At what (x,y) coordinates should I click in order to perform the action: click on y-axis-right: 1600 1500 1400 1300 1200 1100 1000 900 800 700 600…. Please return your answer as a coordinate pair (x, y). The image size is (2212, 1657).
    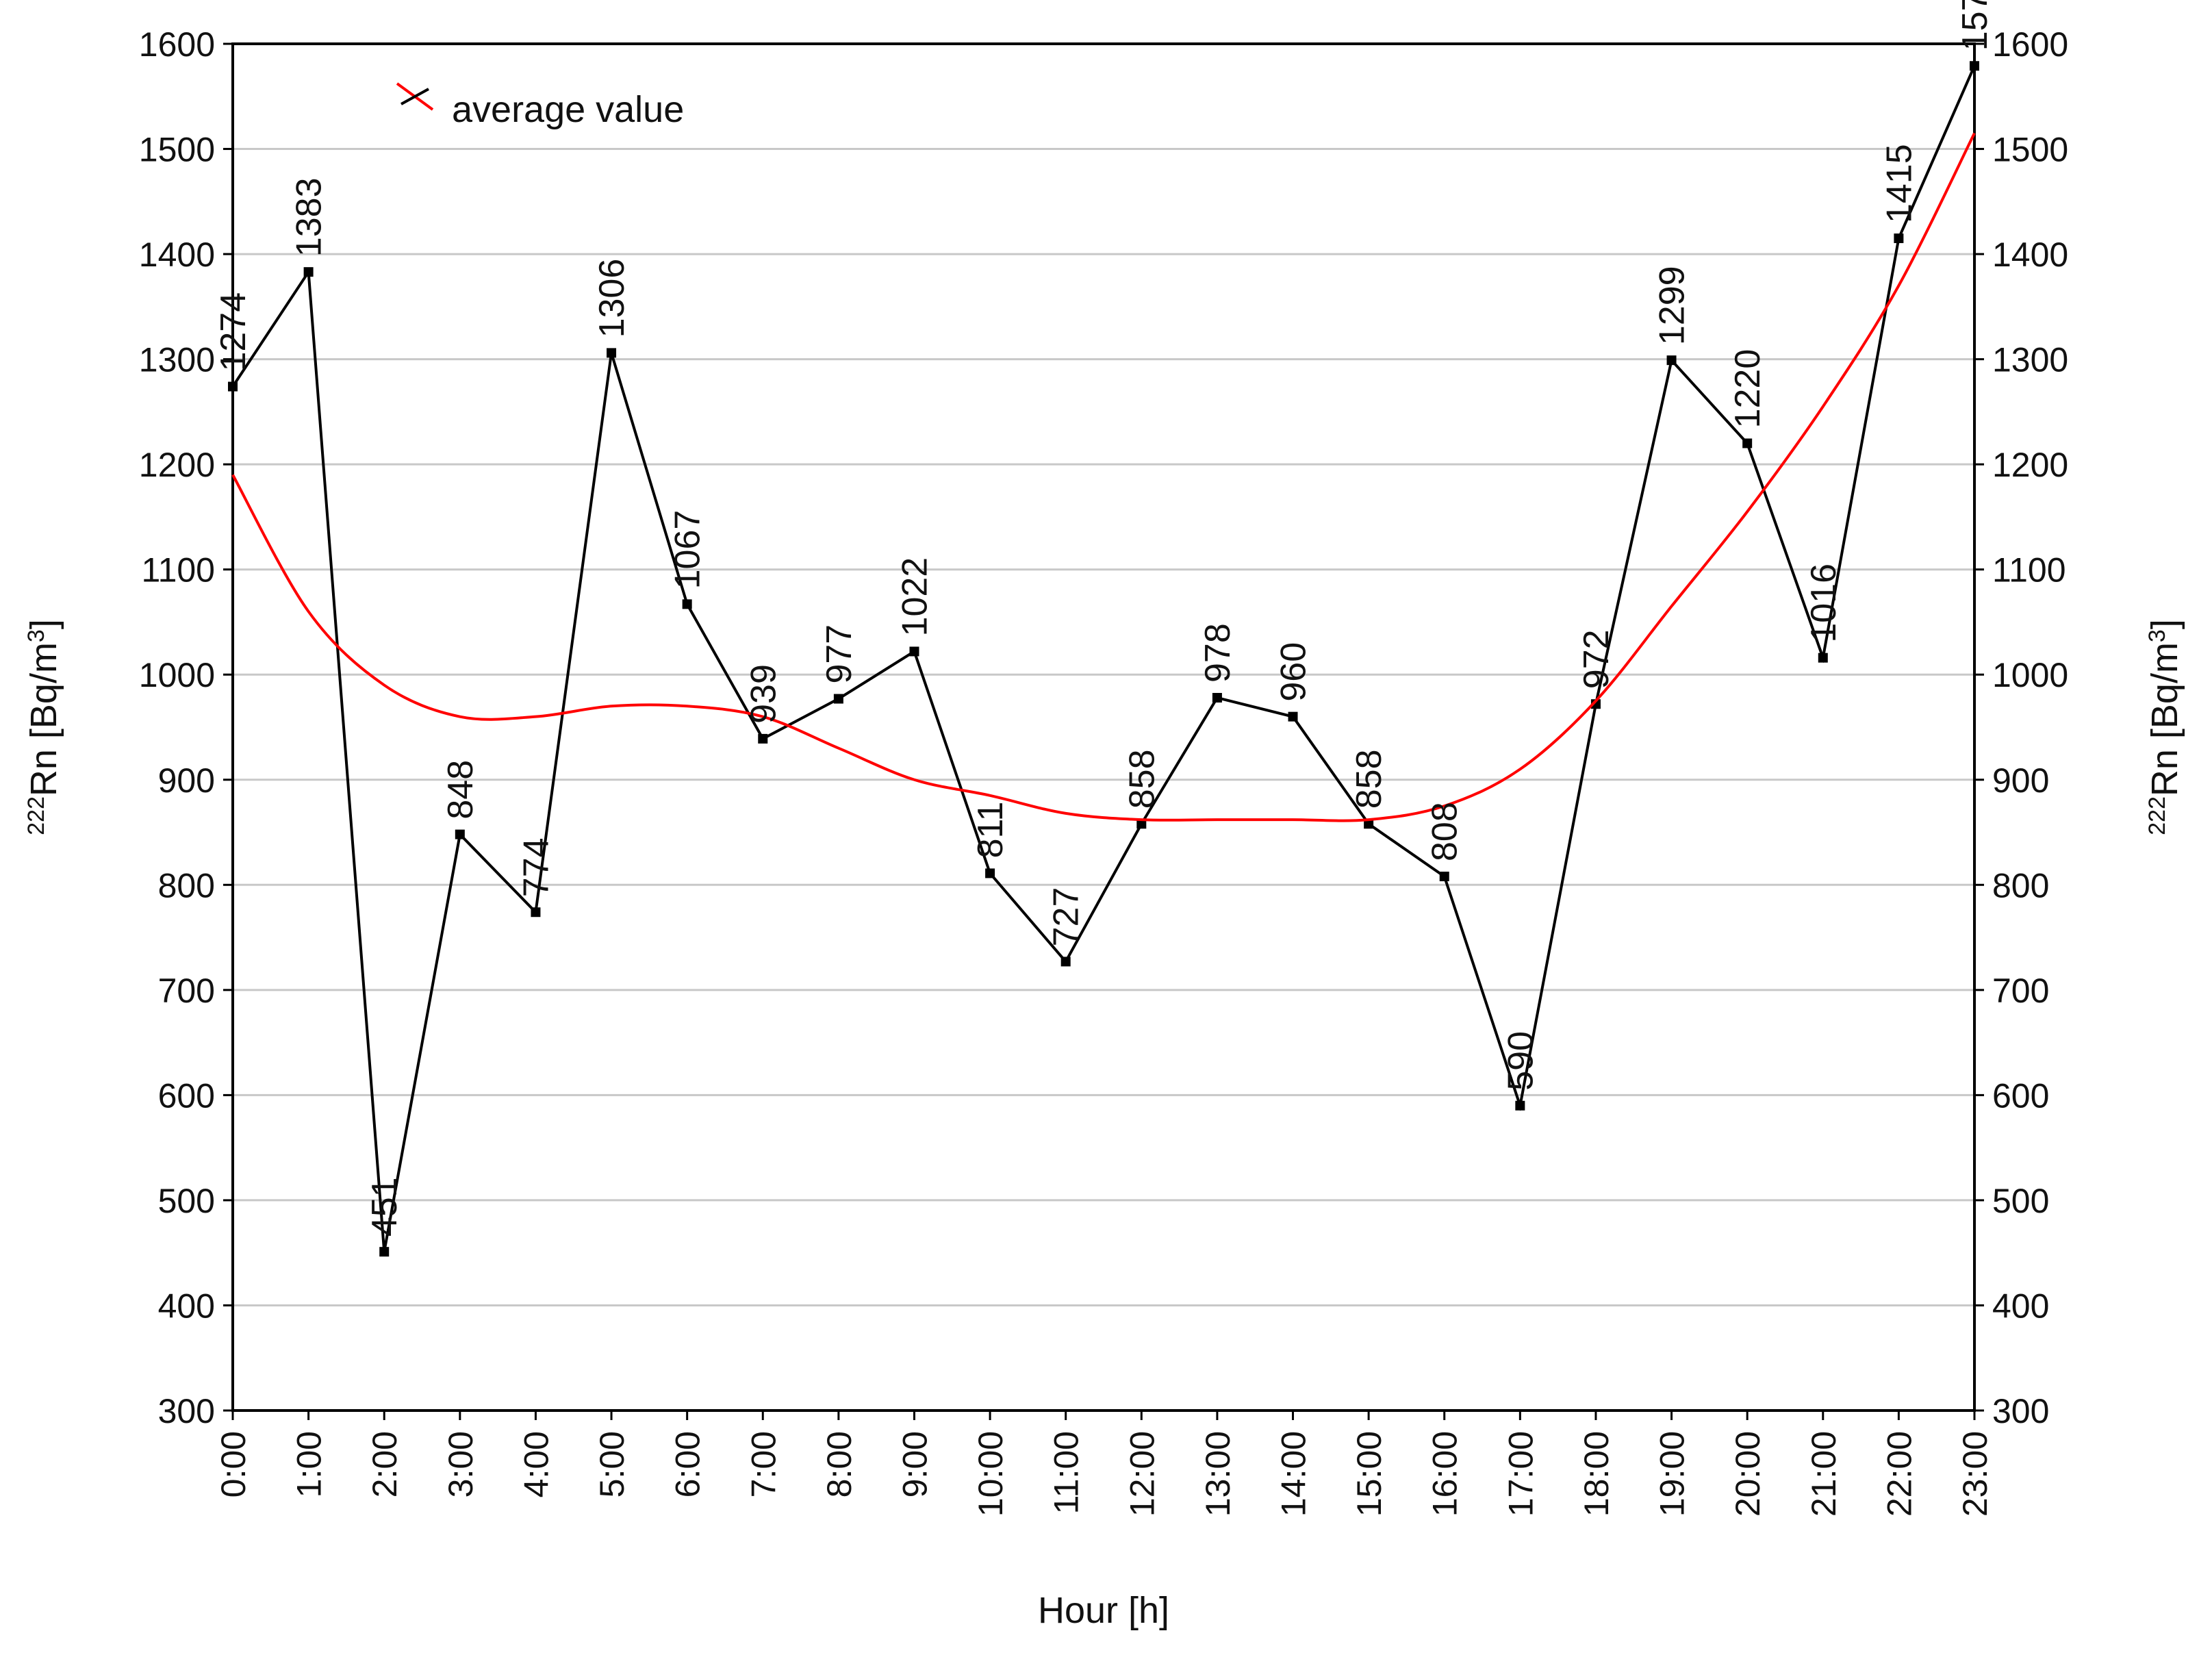
    Looking at the image, I should click on (2021, 727).